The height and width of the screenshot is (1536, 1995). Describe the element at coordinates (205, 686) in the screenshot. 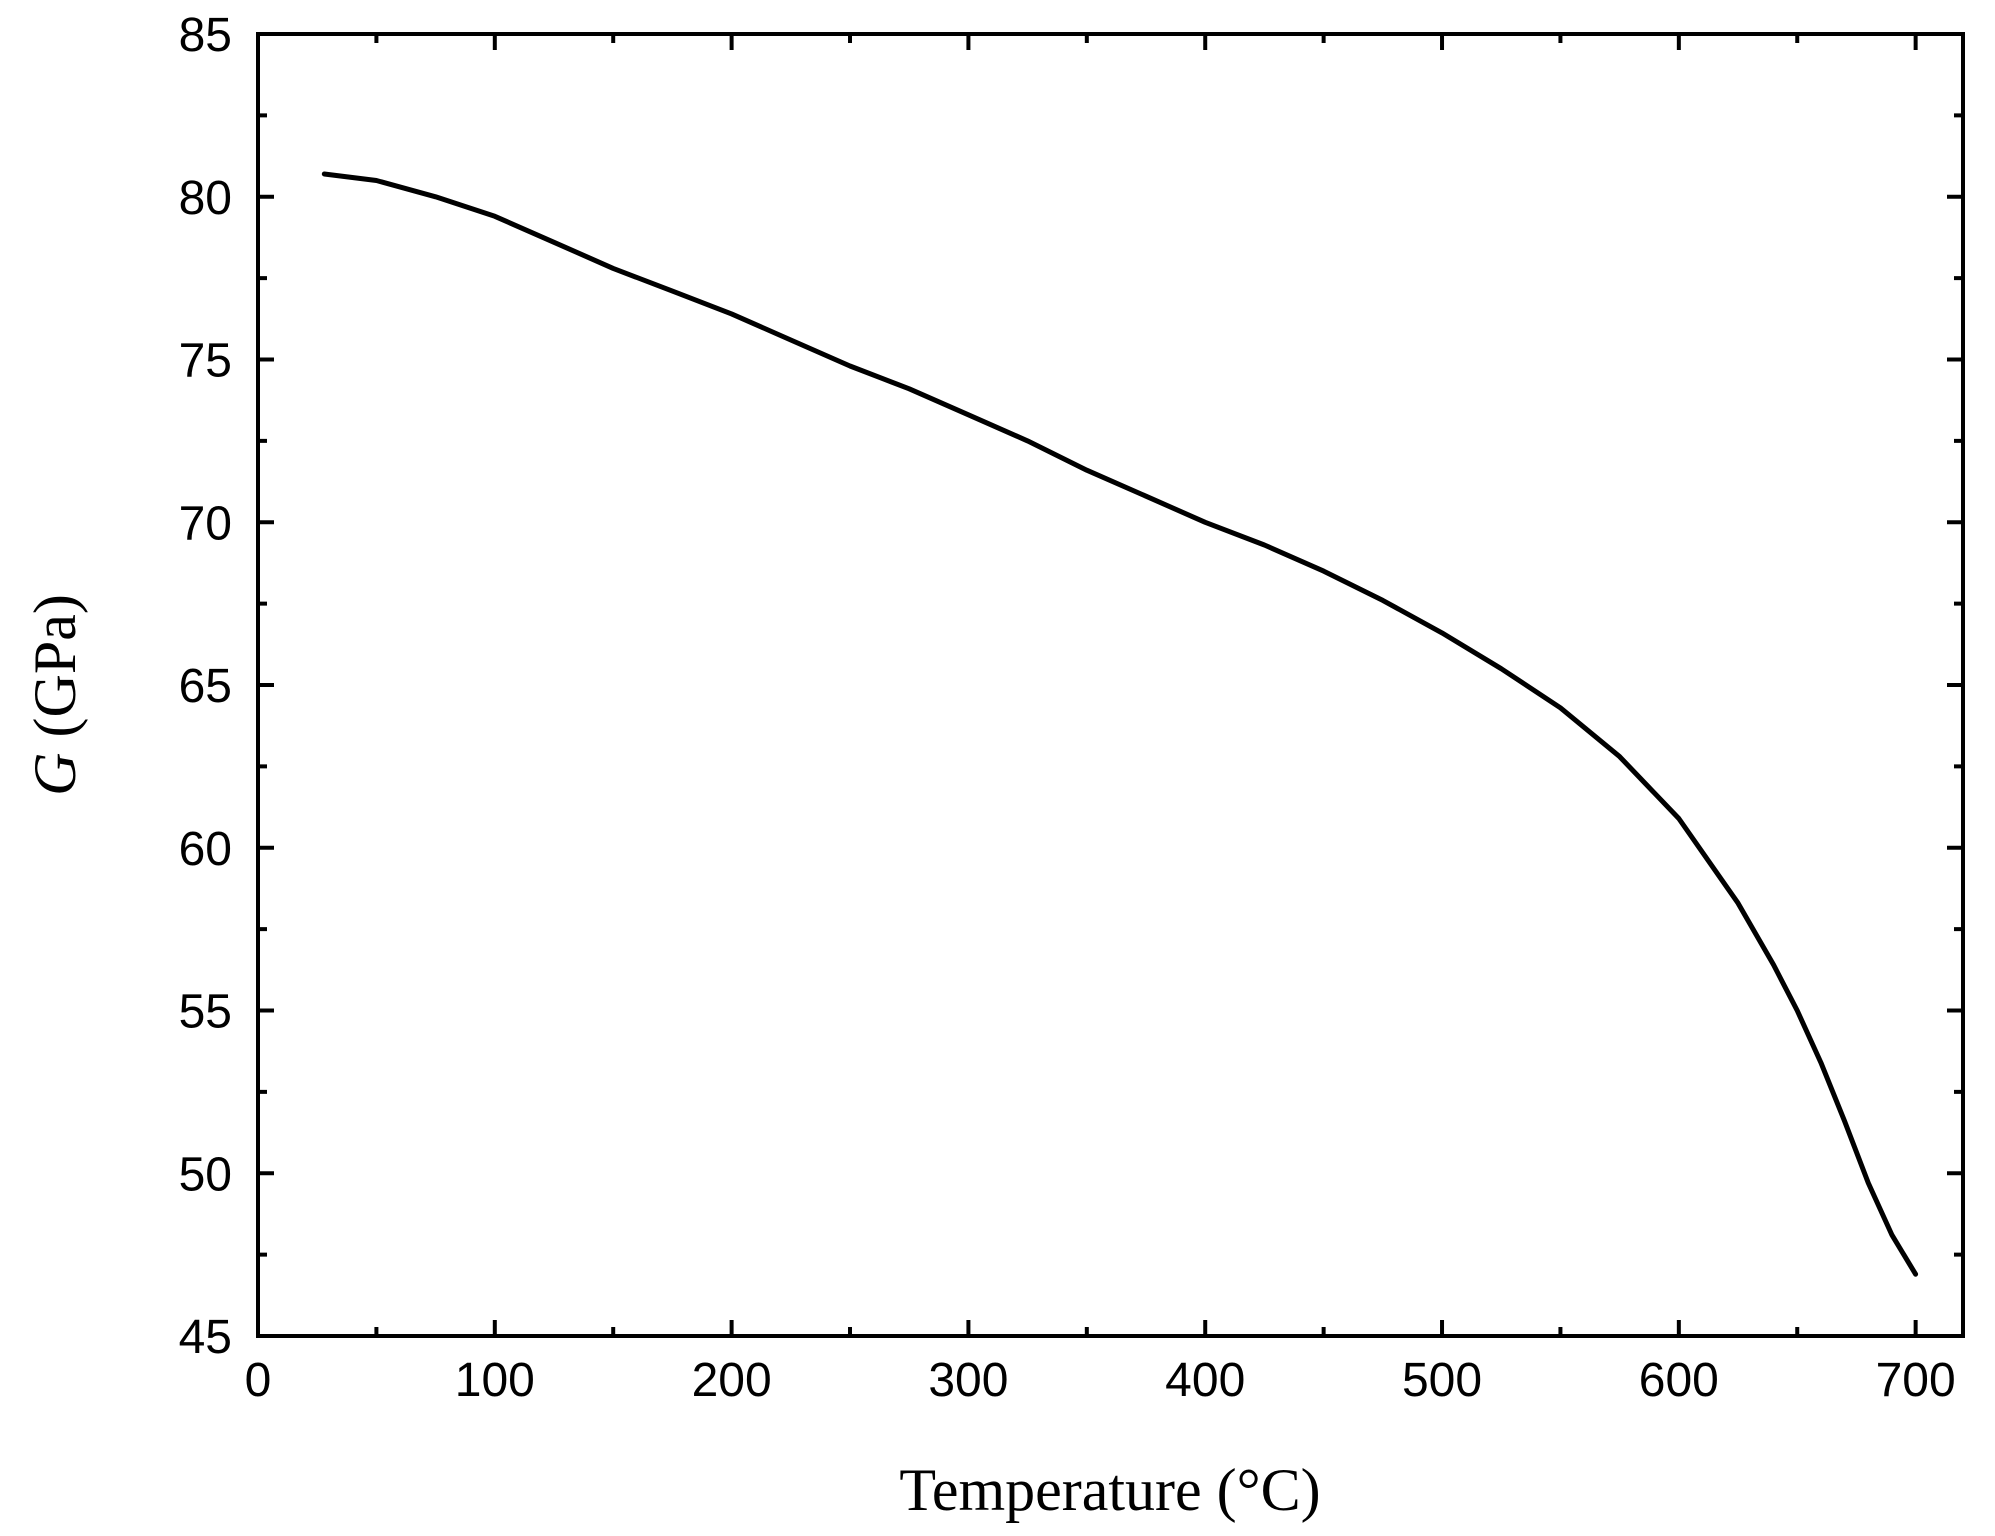

I see `y-tick-label: 65` at that location.